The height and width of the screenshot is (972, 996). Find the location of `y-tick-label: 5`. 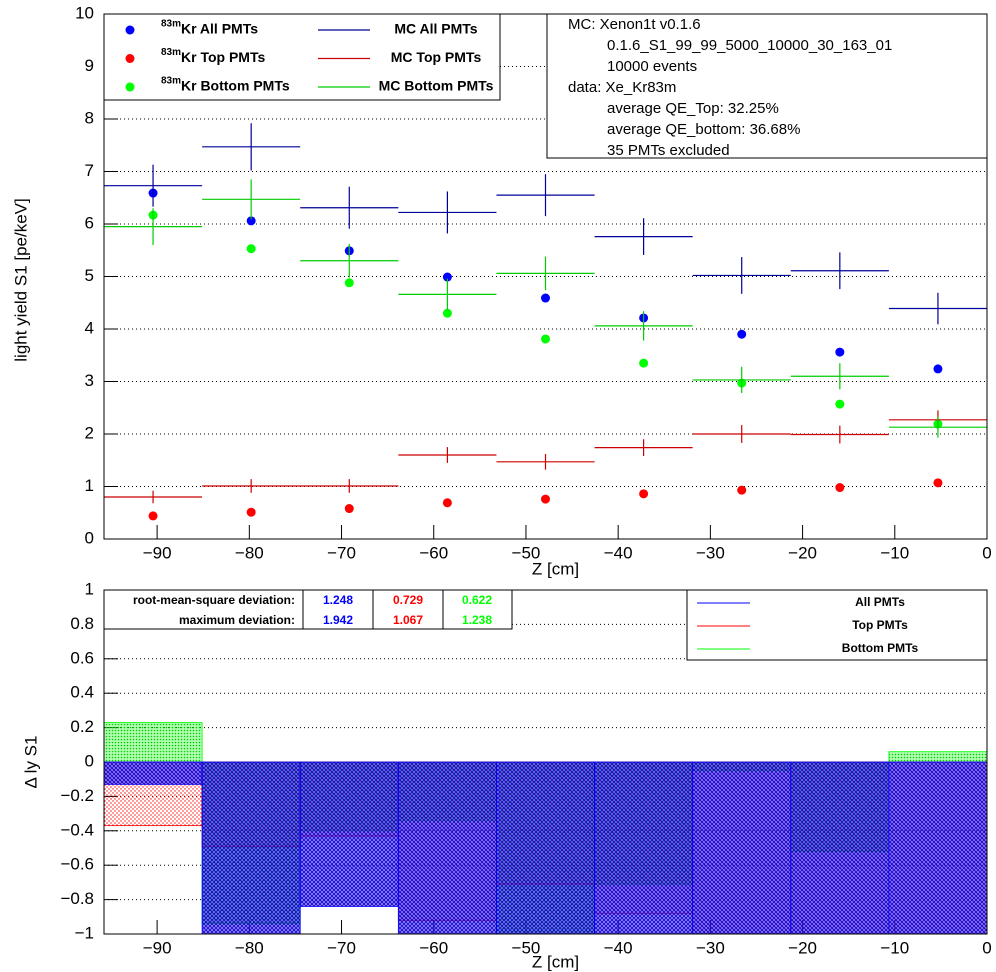

y-tick-label: 5 is located at coordinates (89, 275).